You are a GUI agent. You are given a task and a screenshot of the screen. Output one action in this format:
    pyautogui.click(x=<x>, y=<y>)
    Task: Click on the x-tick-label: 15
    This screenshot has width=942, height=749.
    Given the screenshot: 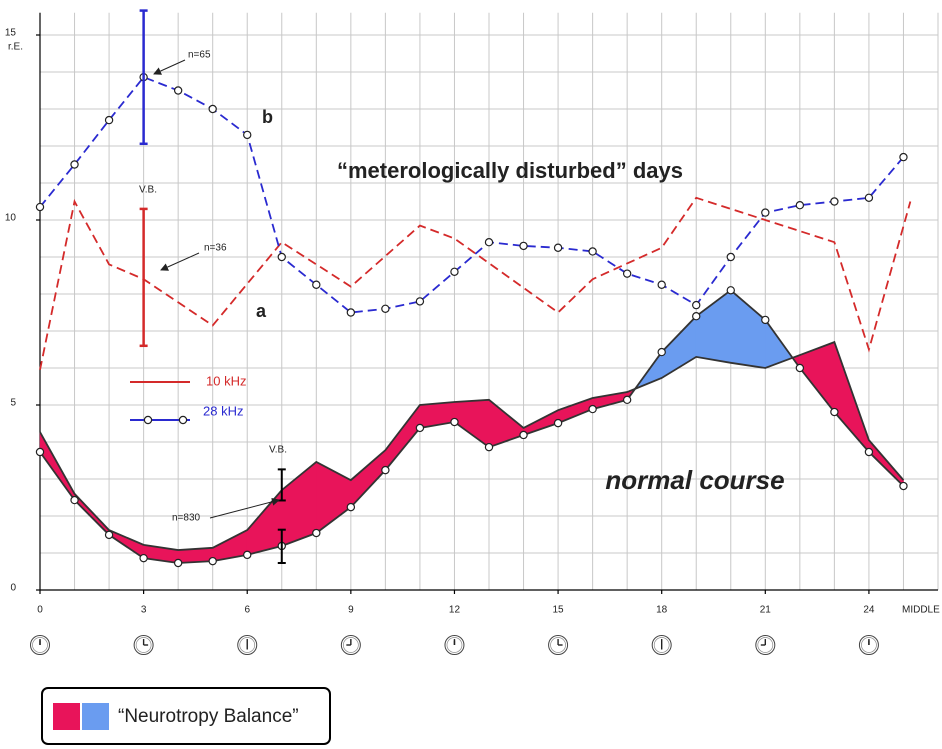 What is the action you would take?
    pyautogui.click(x=559, y=610)
    